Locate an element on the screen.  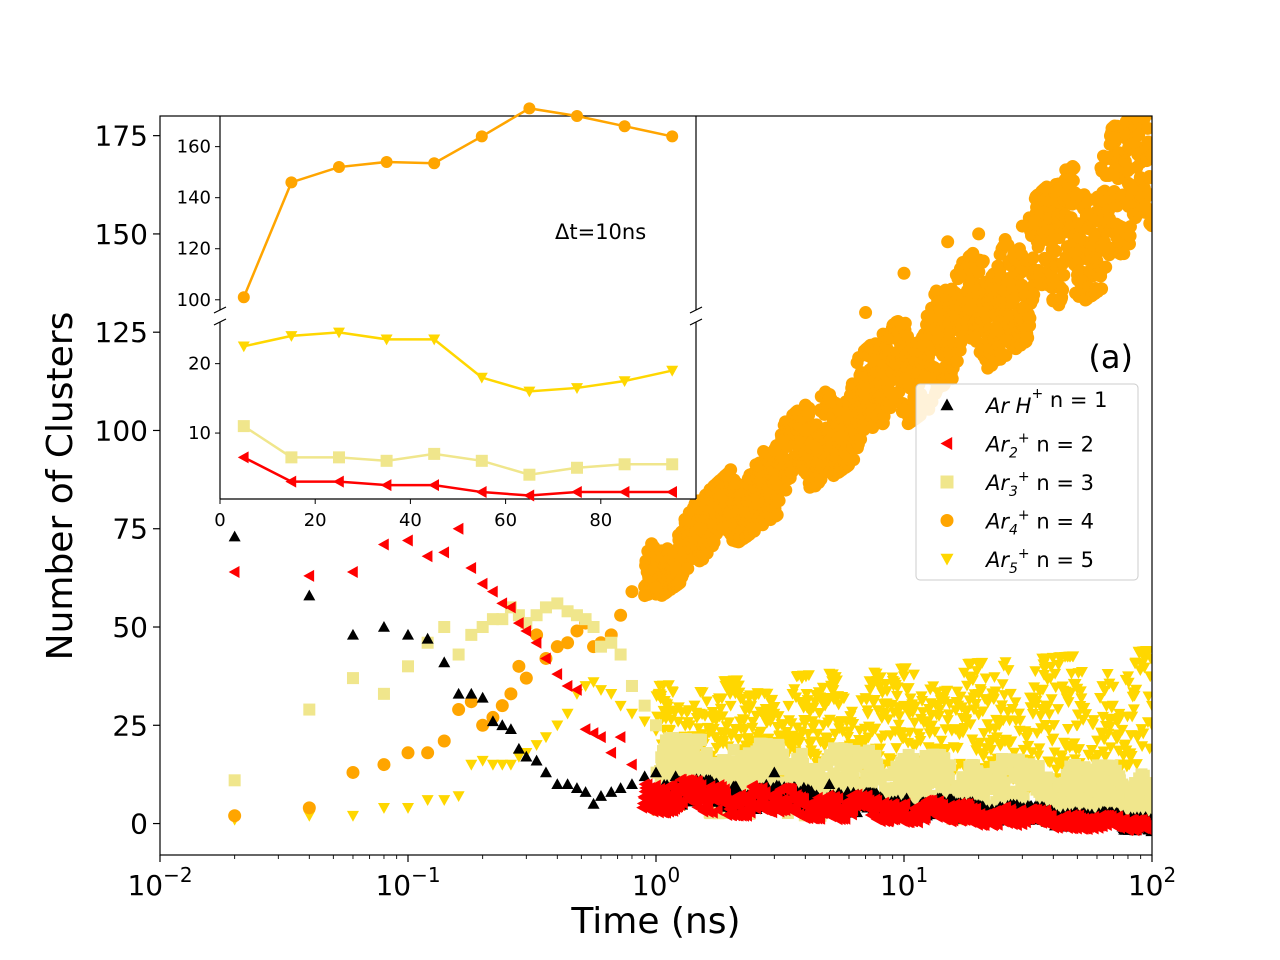
series-n2-band-point is located at coordinates (717, 809).